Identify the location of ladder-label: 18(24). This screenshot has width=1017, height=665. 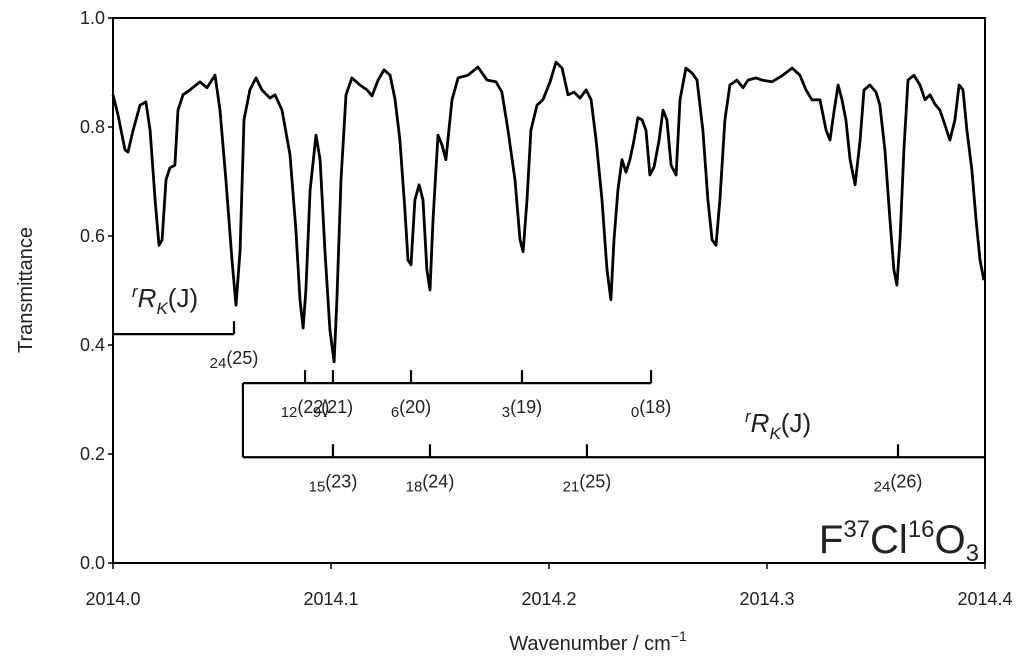
(430, 483).